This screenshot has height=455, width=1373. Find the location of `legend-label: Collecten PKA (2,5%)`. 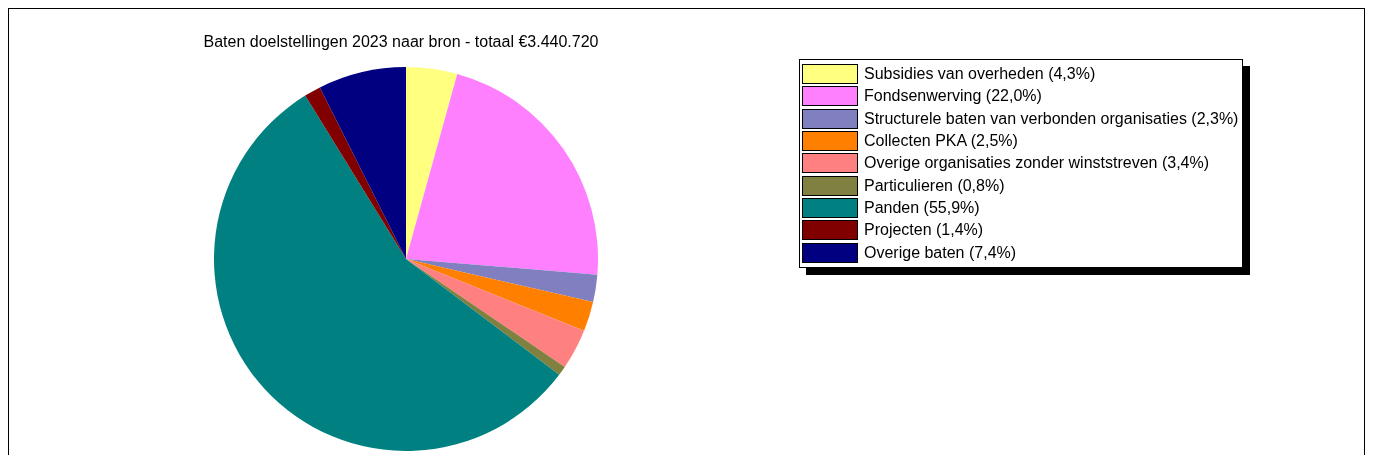

legend-label: Collecten PKA (2,5%) is located at coordinates (941, 141).